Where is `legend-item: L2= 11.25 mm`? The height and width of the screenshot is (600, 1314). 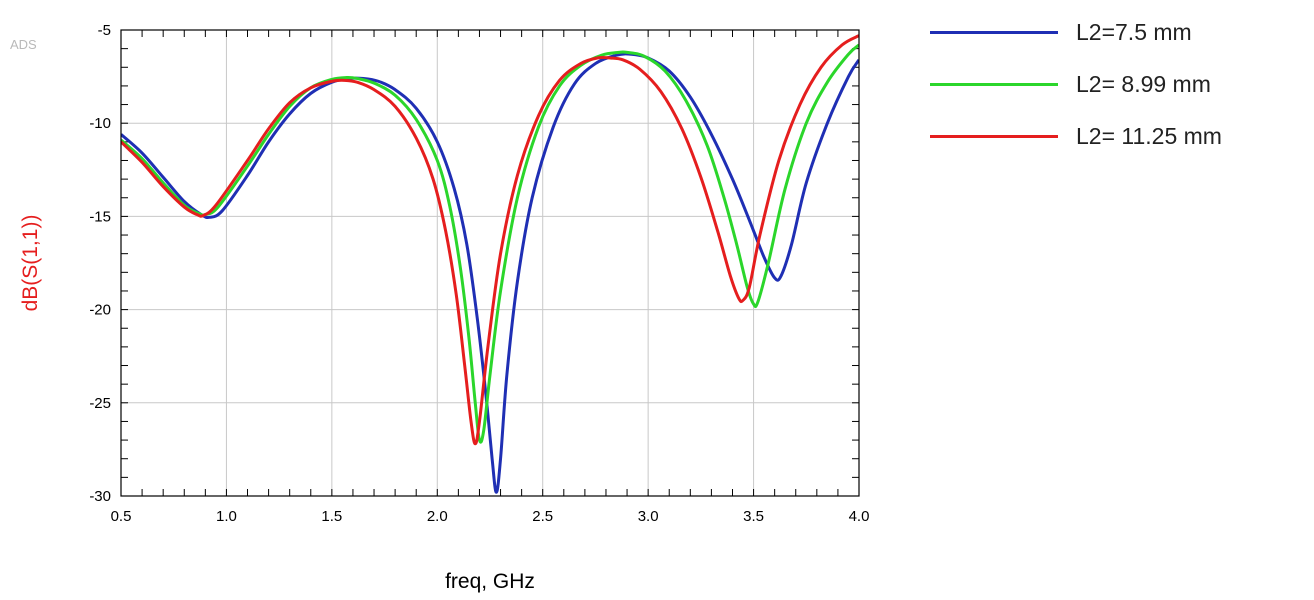
legend-item: L2= 11.25 mm is located at coordinates (1120, 136).